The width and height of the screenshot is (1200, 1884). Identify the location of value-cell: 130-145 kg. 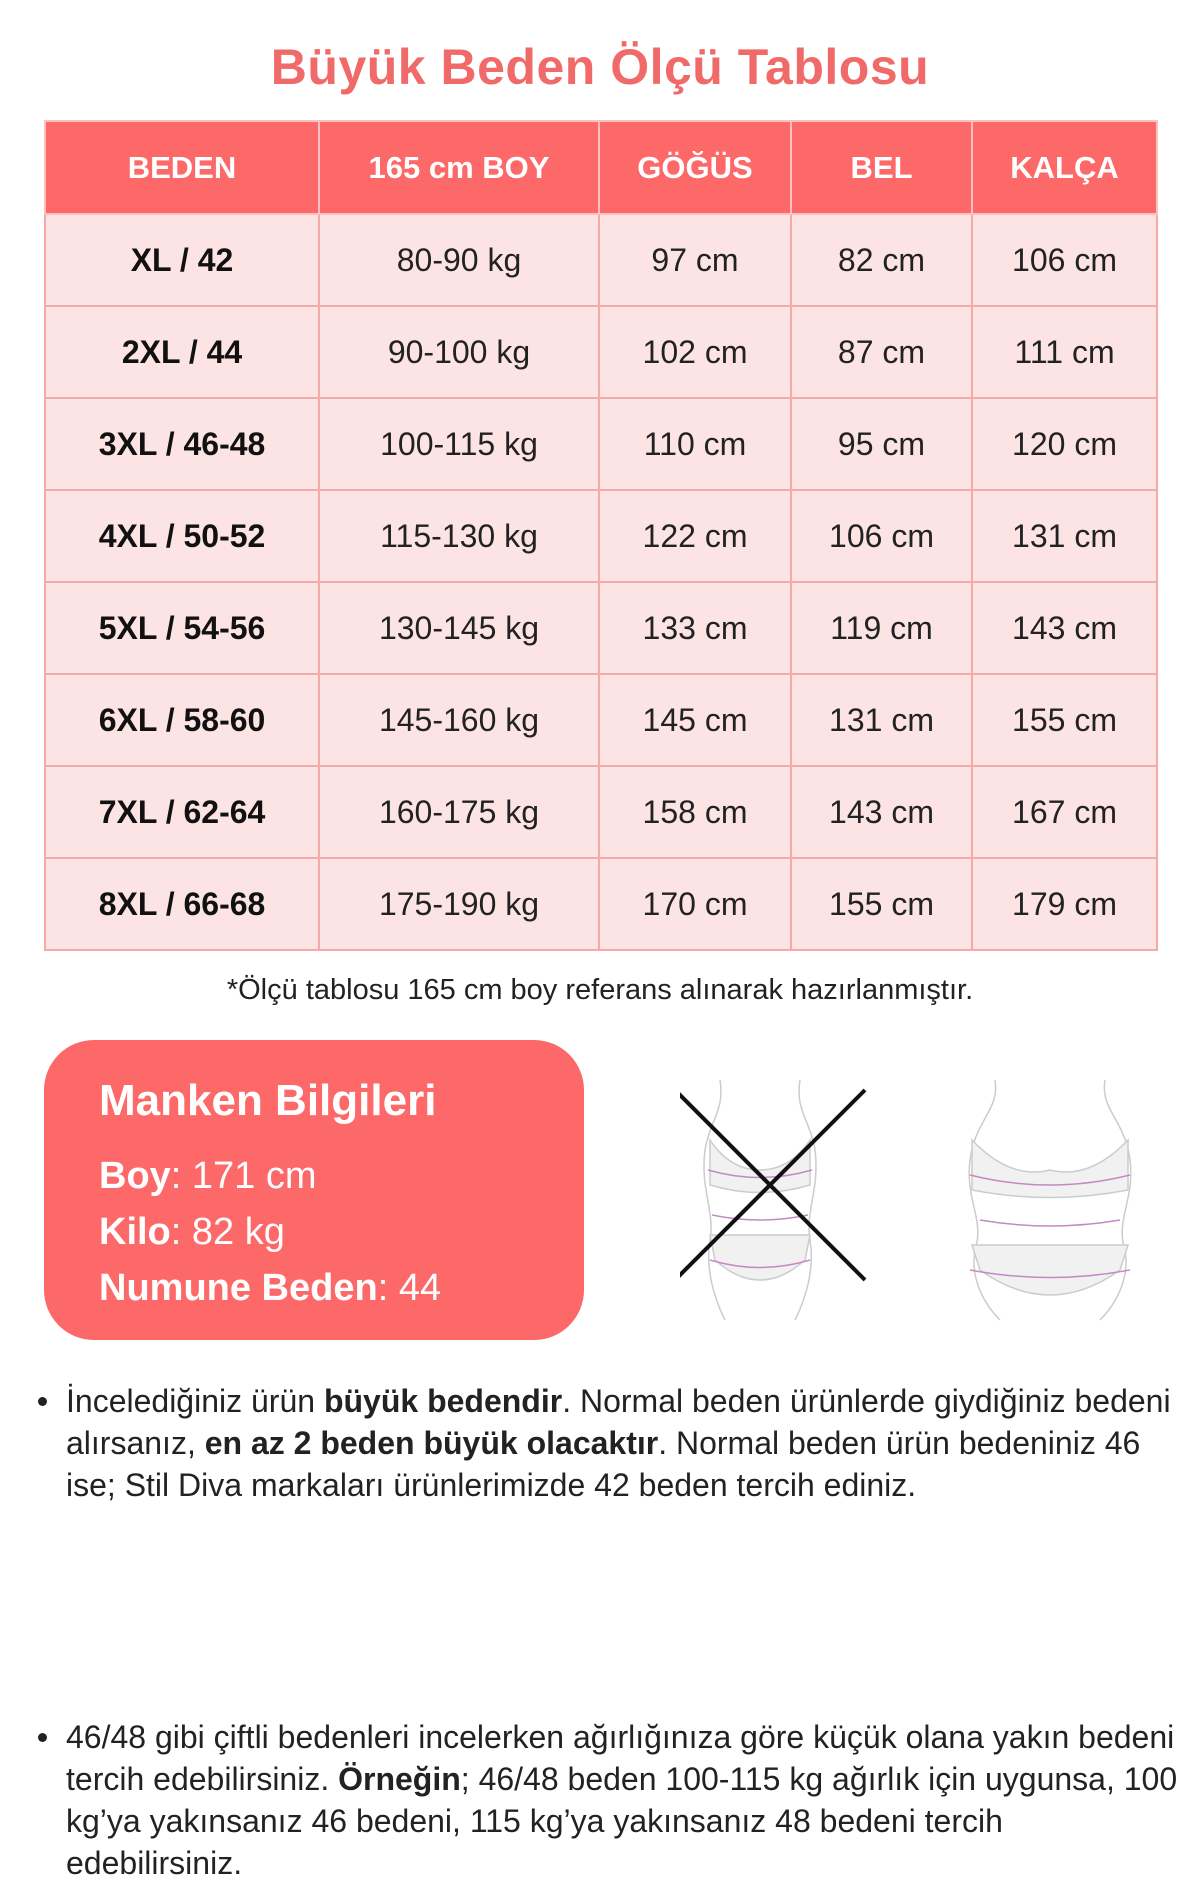
(459, 628).